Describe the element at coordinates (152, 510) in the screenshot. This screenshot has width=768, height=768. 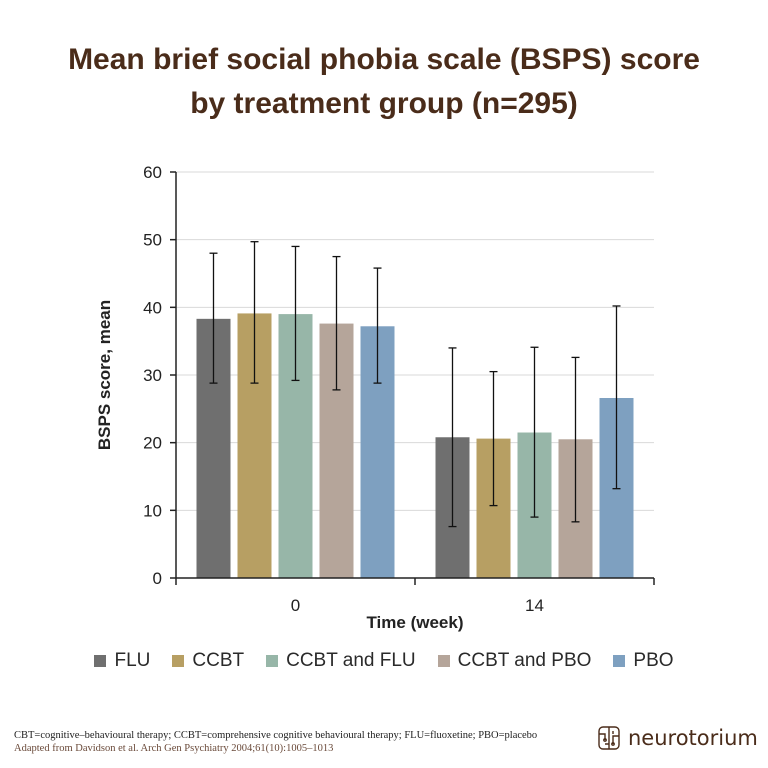
I see `y-tick-label: 10` at that location.